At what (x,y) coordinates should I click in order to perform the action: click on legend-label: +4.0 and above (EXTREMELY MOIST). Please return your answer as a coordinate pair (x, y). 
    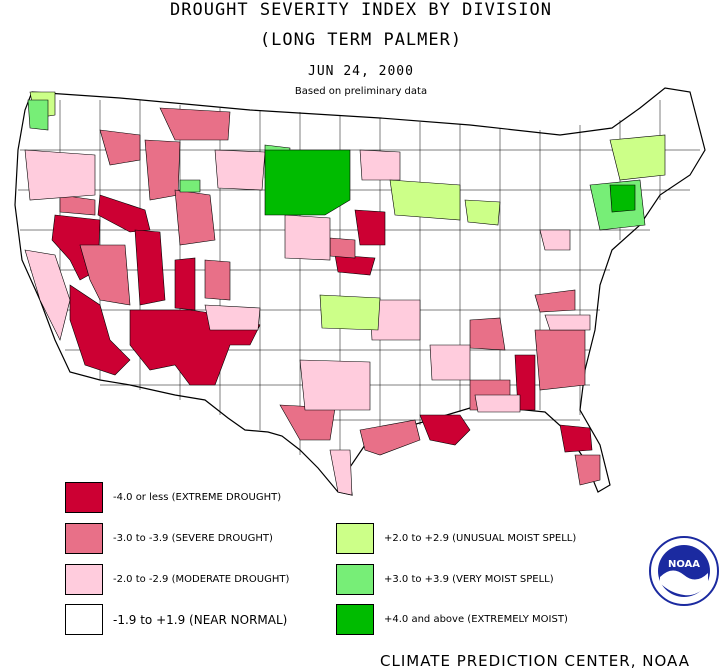
    Looking at the image, I should click on (476, 619).